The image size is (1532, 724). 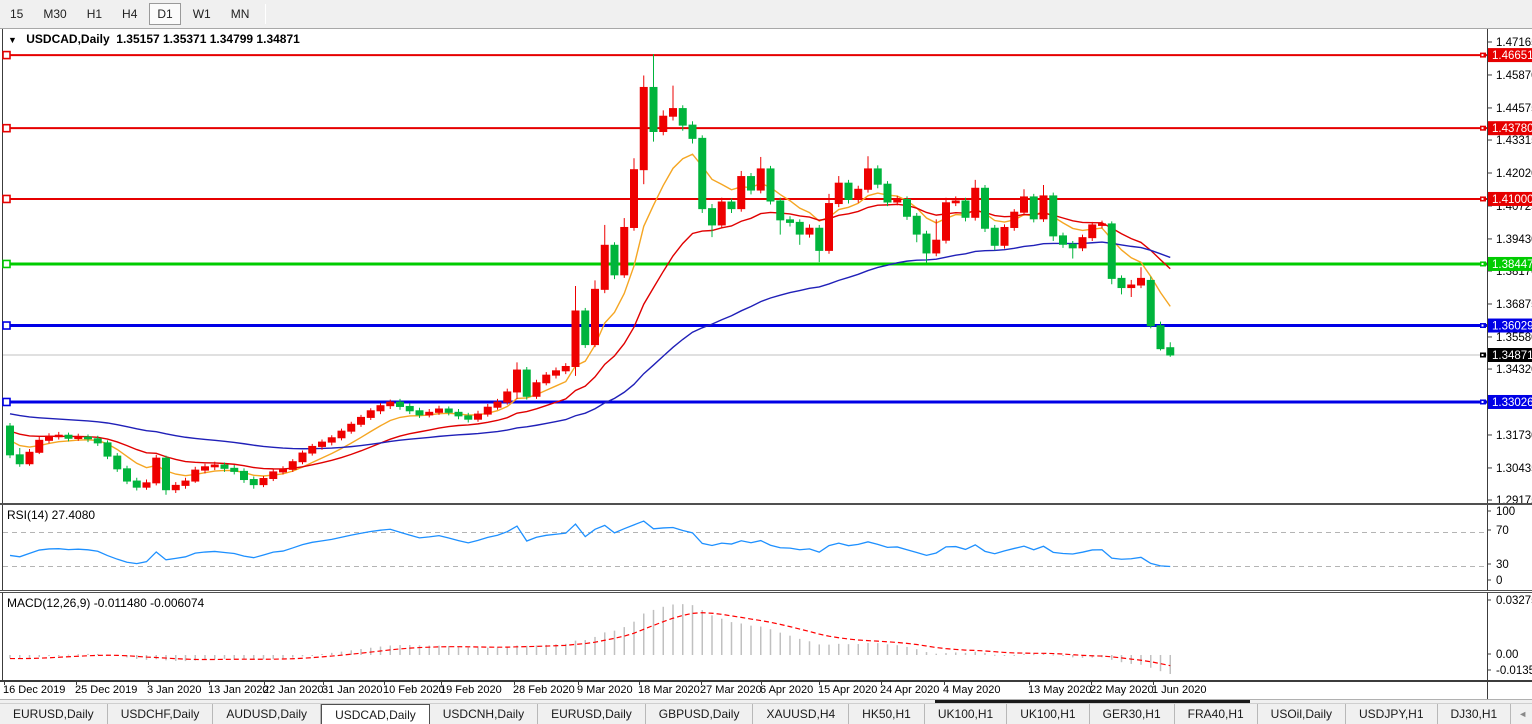 I want to click on timeframe-button-d1: D1, so click(x=165, y=14).